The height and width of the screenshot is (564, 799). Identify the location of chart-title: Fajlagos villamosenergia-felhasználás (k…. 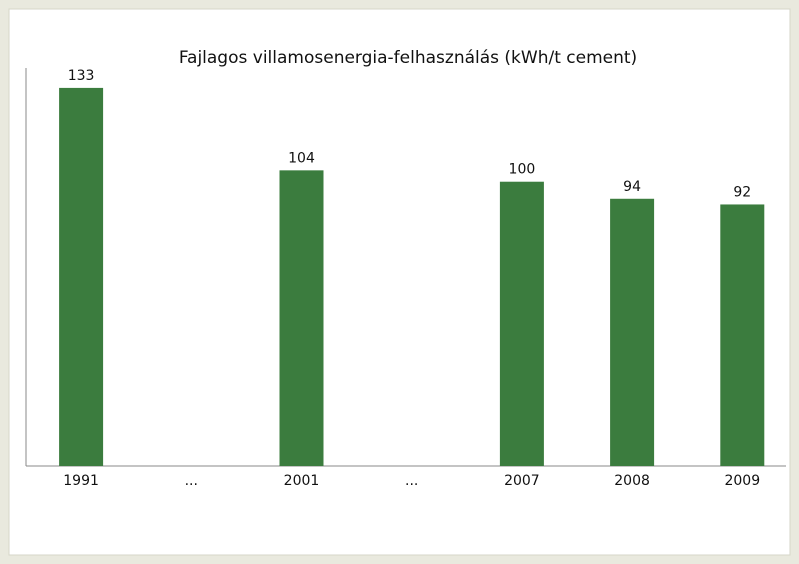
(408, 58).